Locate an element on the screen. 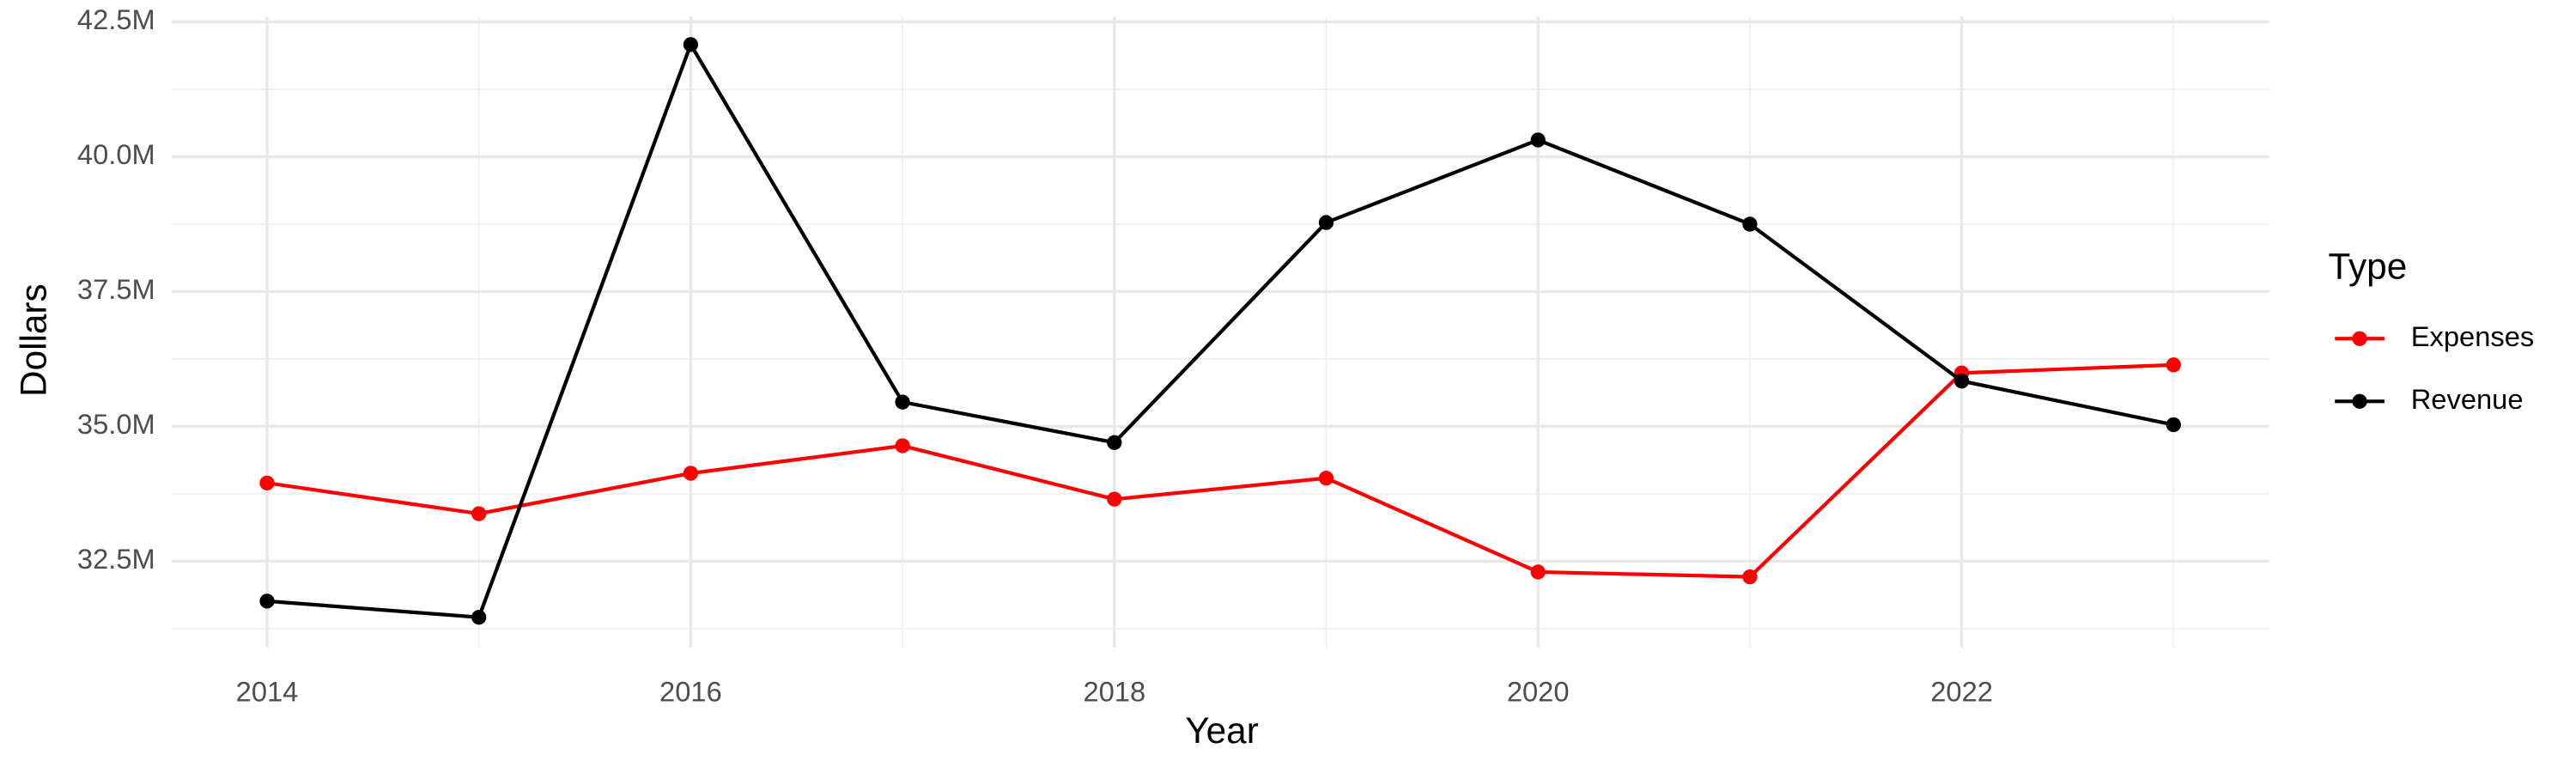  y-tick-label: 37.5M is located at coordinates (116, 289).